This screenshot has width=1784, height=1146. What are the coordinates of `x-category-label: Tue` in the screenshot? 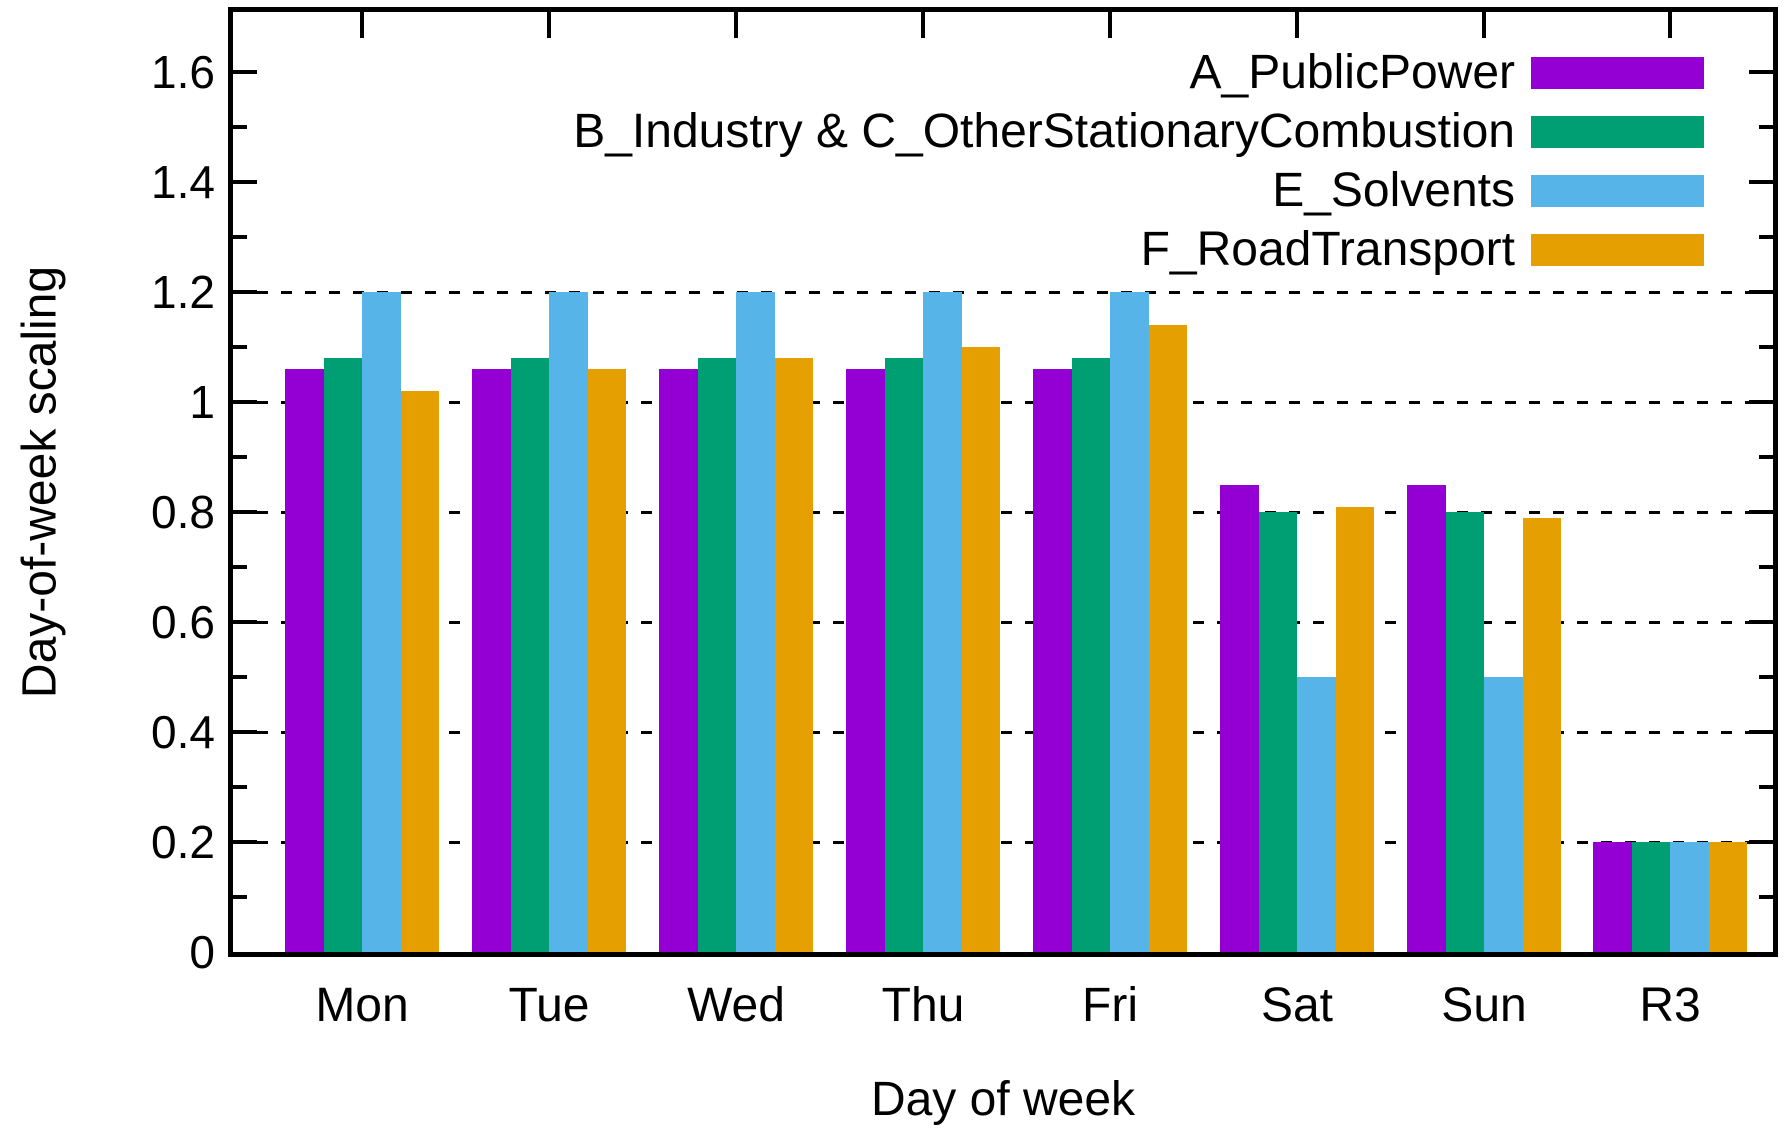 It's located at (549, 1005).